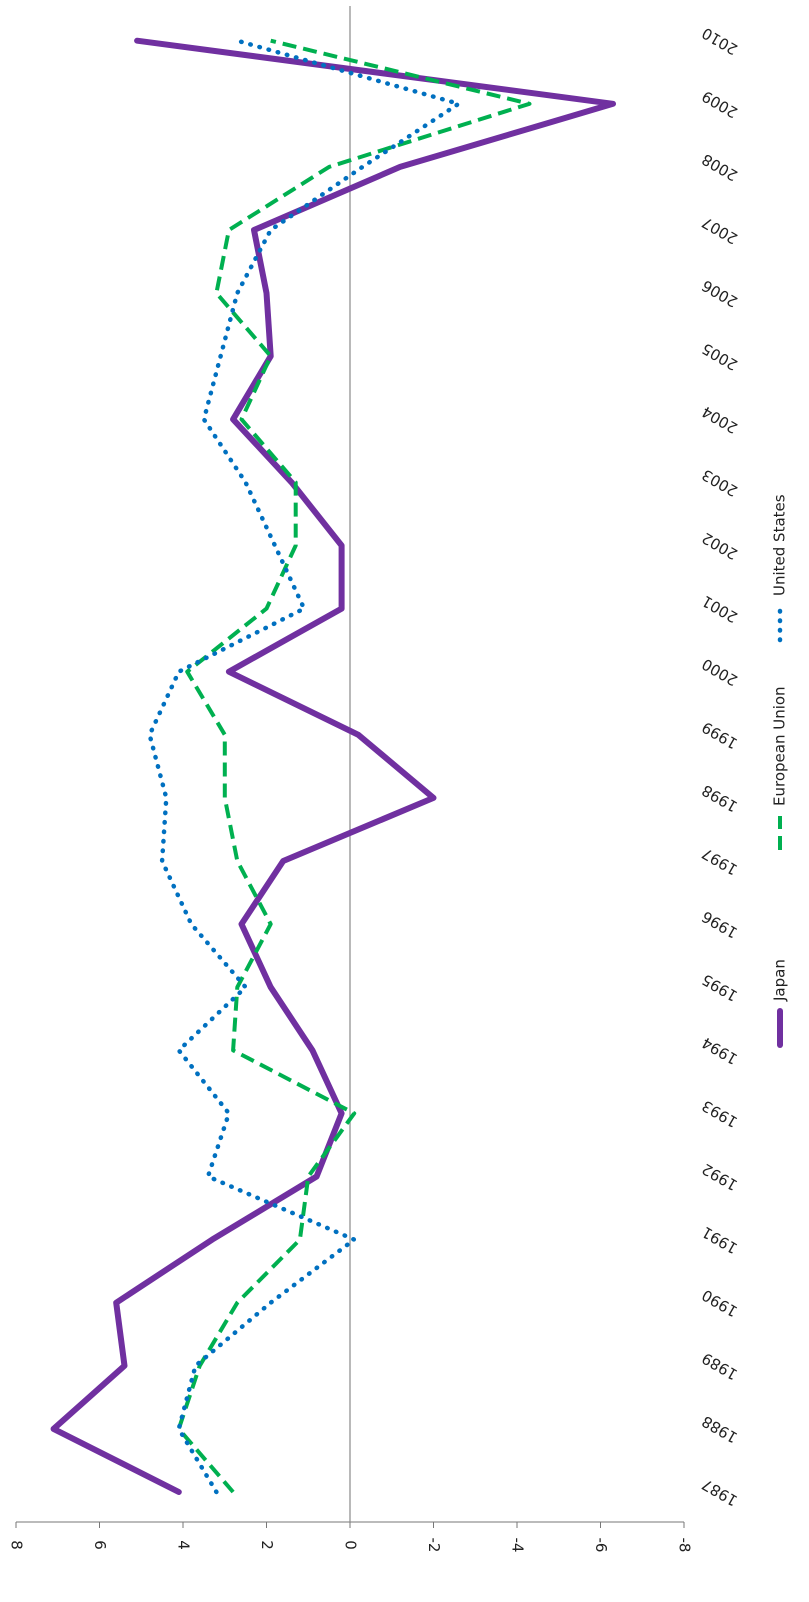  I want to click on category-tick-label: 2004, so click(720, 419).